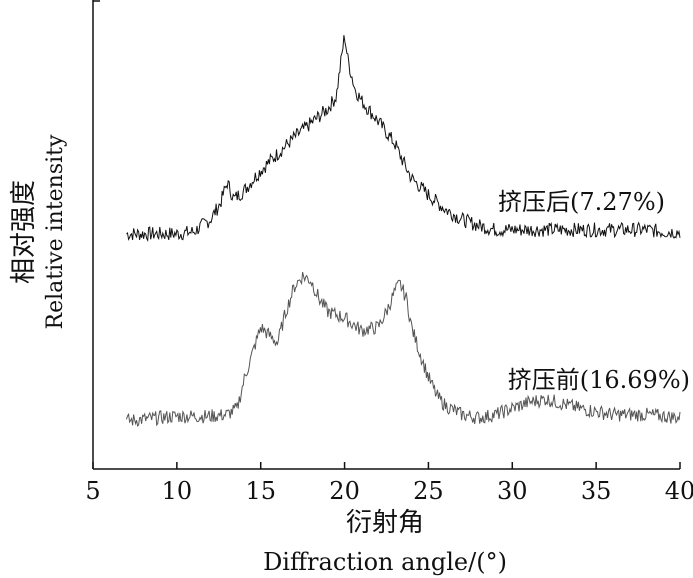 The height and width of the screenshot is (578, 693). What do you see at coordinates (385, 562) in the screenshot?
I see `x-axis-label-en: Diffraction angle/(°)` at bounding box center [385, 562].